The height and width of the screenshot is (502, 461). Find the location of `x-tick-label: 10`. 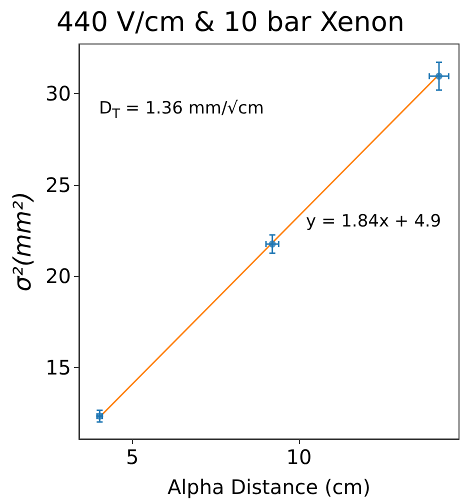

x-tick-label: 10 is located at coordinates (299, 457).